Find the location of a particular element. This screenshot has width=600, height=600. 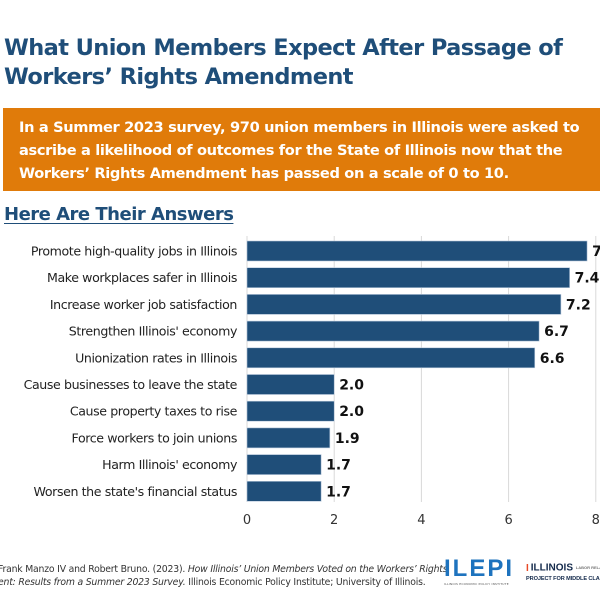

category-label: Force workers to join unions is located at coordinates (154, 437).